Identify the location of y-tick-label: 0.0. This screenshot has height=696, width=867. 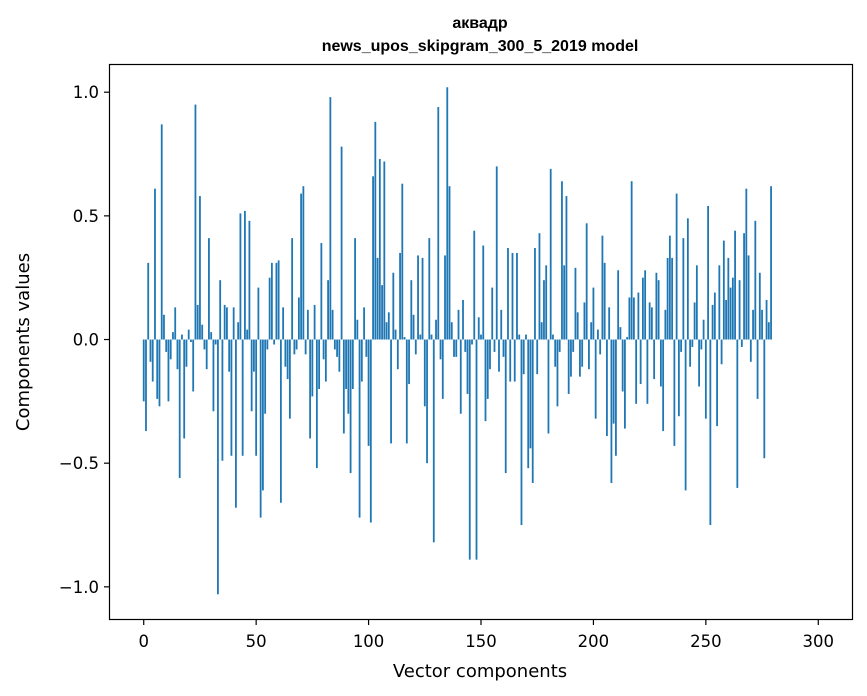
(86, 340).